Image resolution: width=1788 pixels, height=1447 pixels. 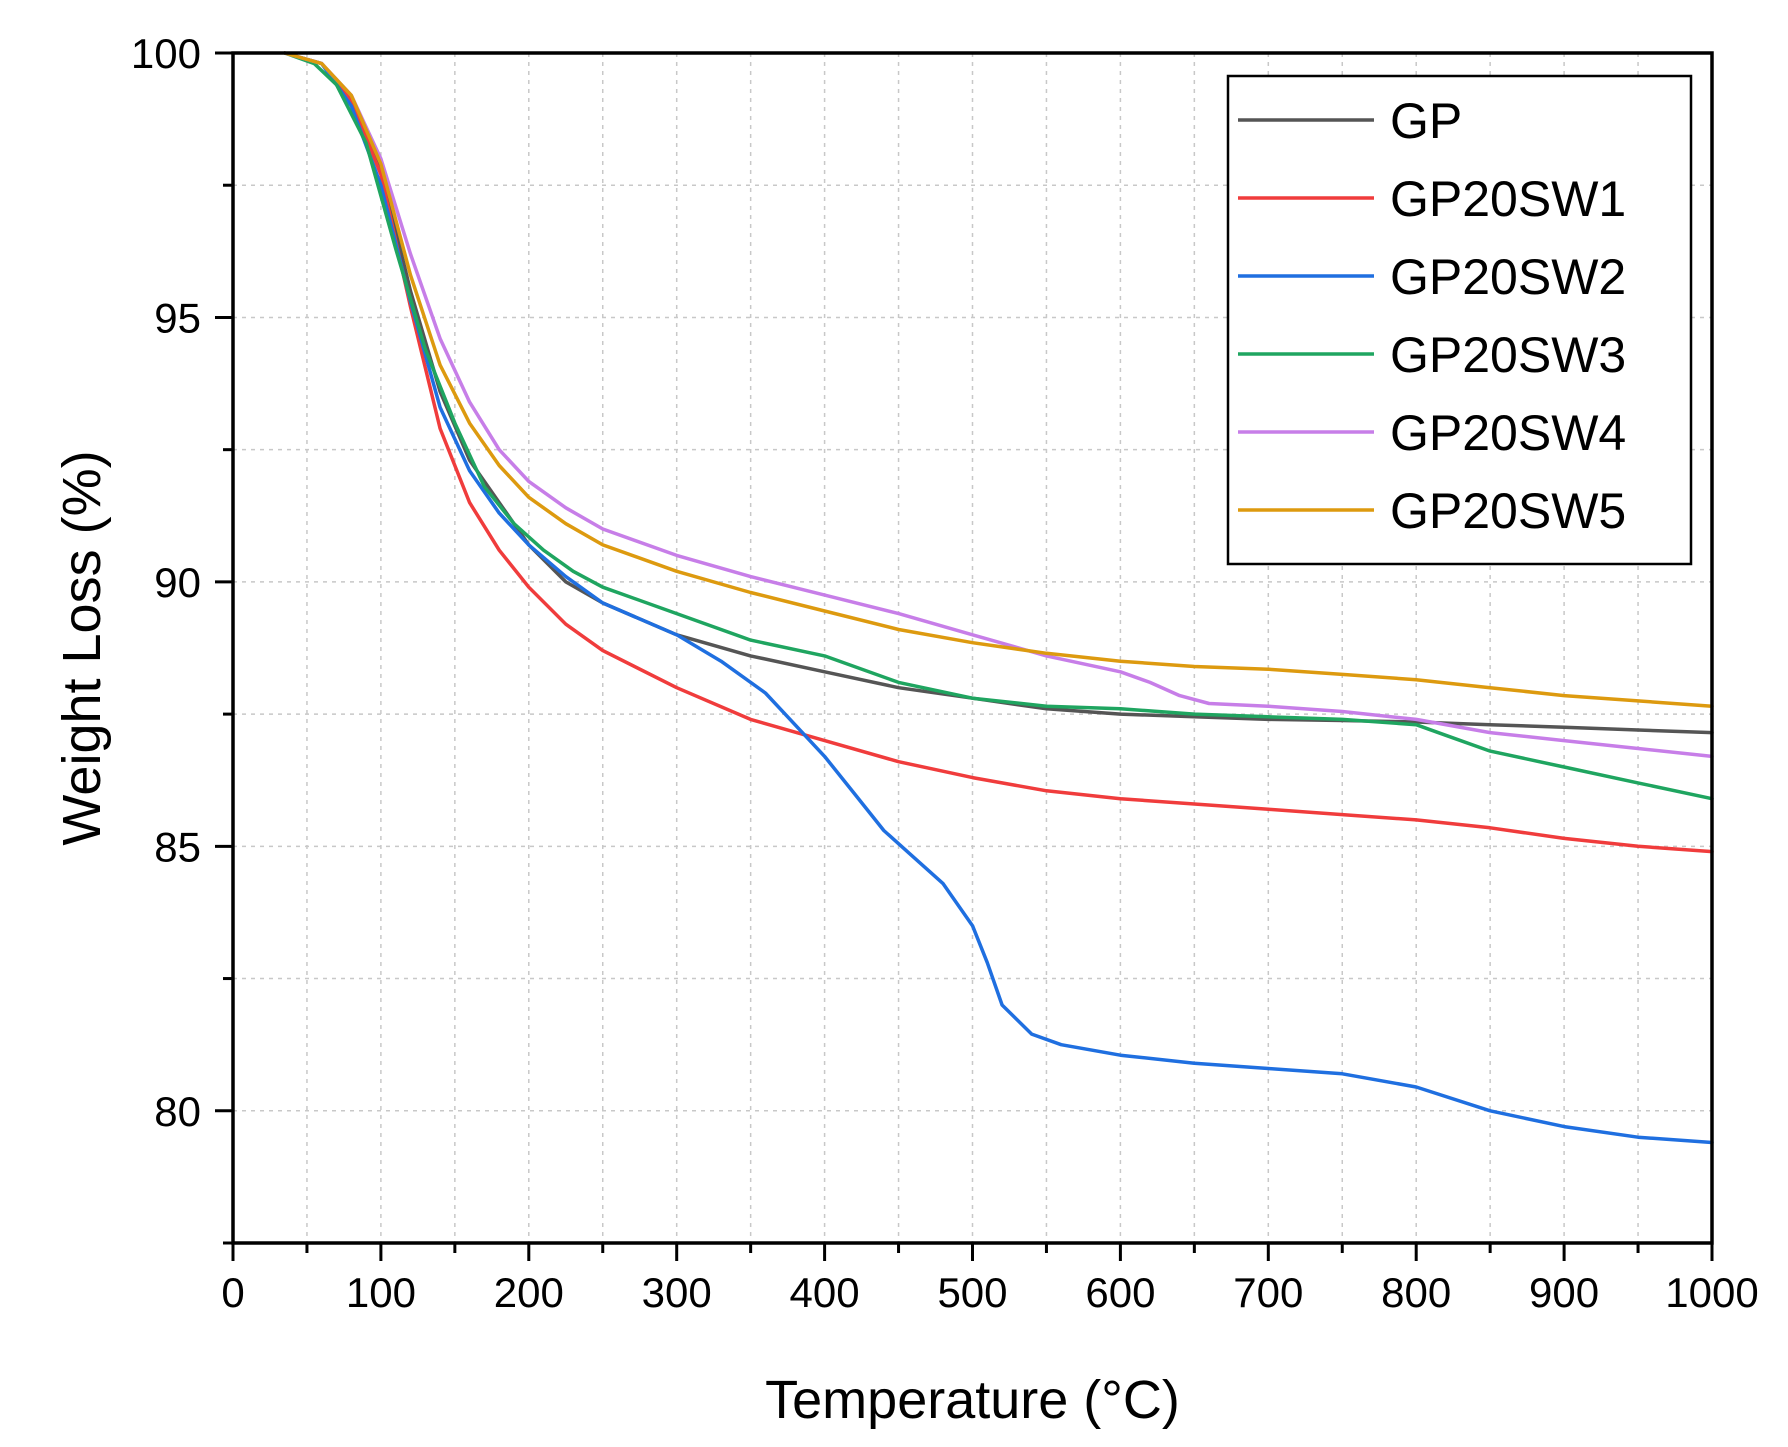 What do you see at coordinates (1268, 1292) in the screenshot?
I see `x-tick-label: 700` at bounding box center [1268, 1292].